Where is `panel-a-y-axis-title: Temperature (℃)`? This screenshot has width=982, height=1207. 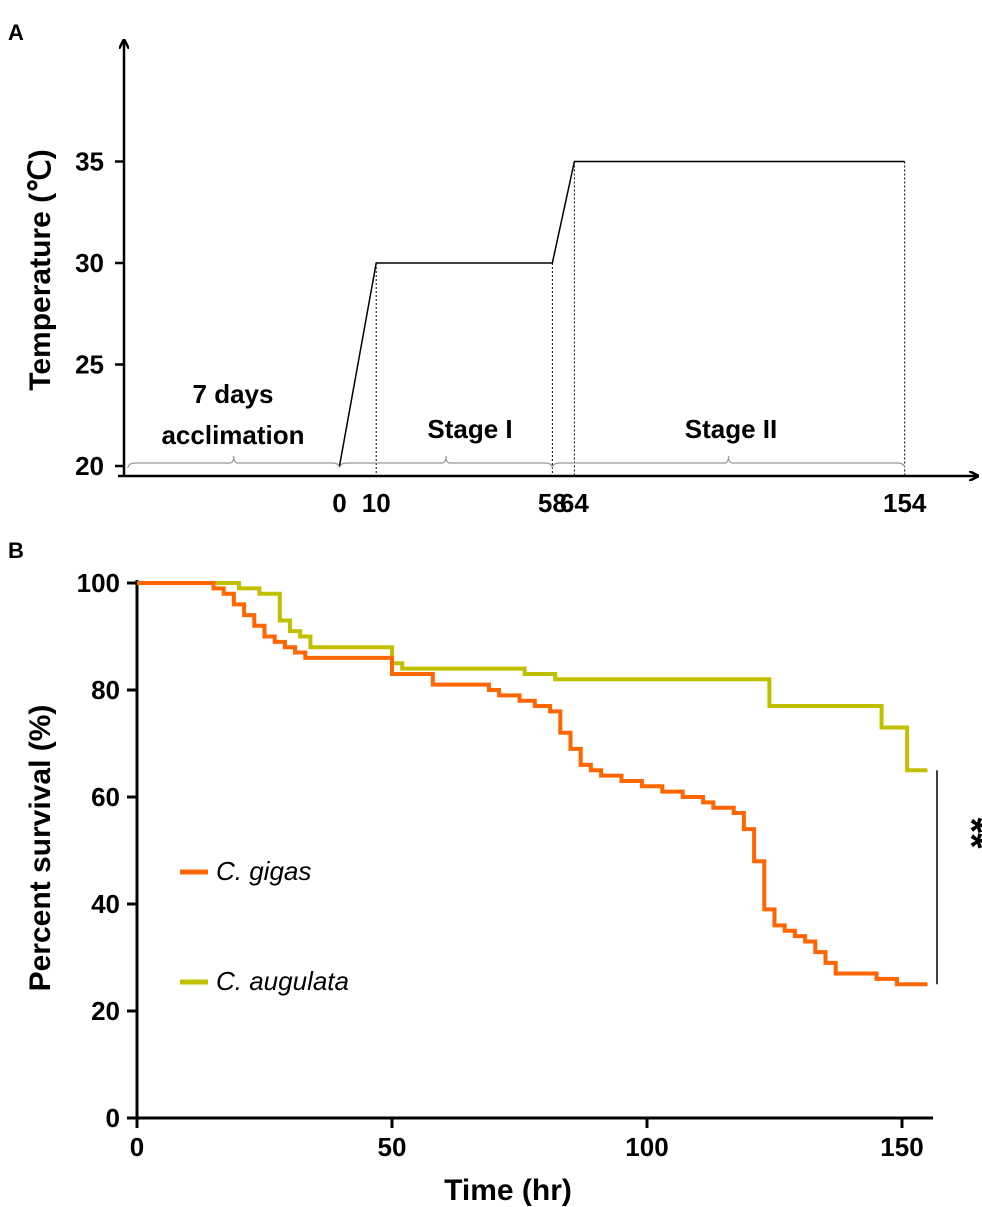 panel-a-y-axis-title: Temperature (℃) is located at coordinates (40, 270).